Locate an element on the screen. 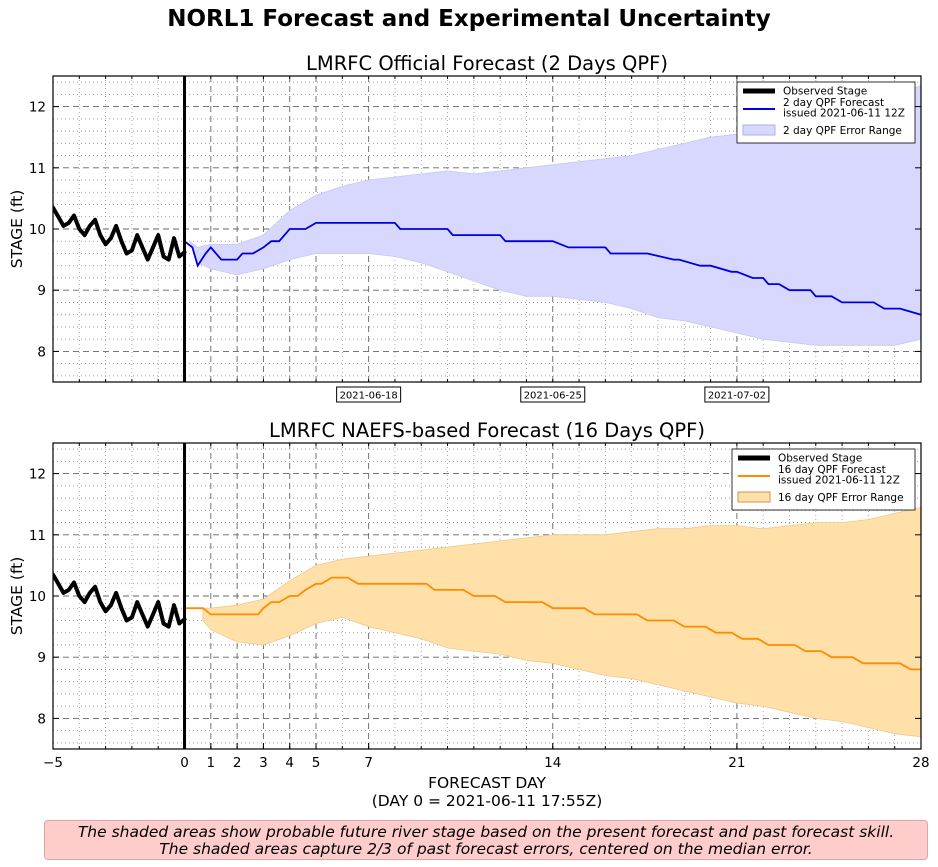 The image size is (938, 867). x-tick-label: 1 is located at coordinates (211, 763).